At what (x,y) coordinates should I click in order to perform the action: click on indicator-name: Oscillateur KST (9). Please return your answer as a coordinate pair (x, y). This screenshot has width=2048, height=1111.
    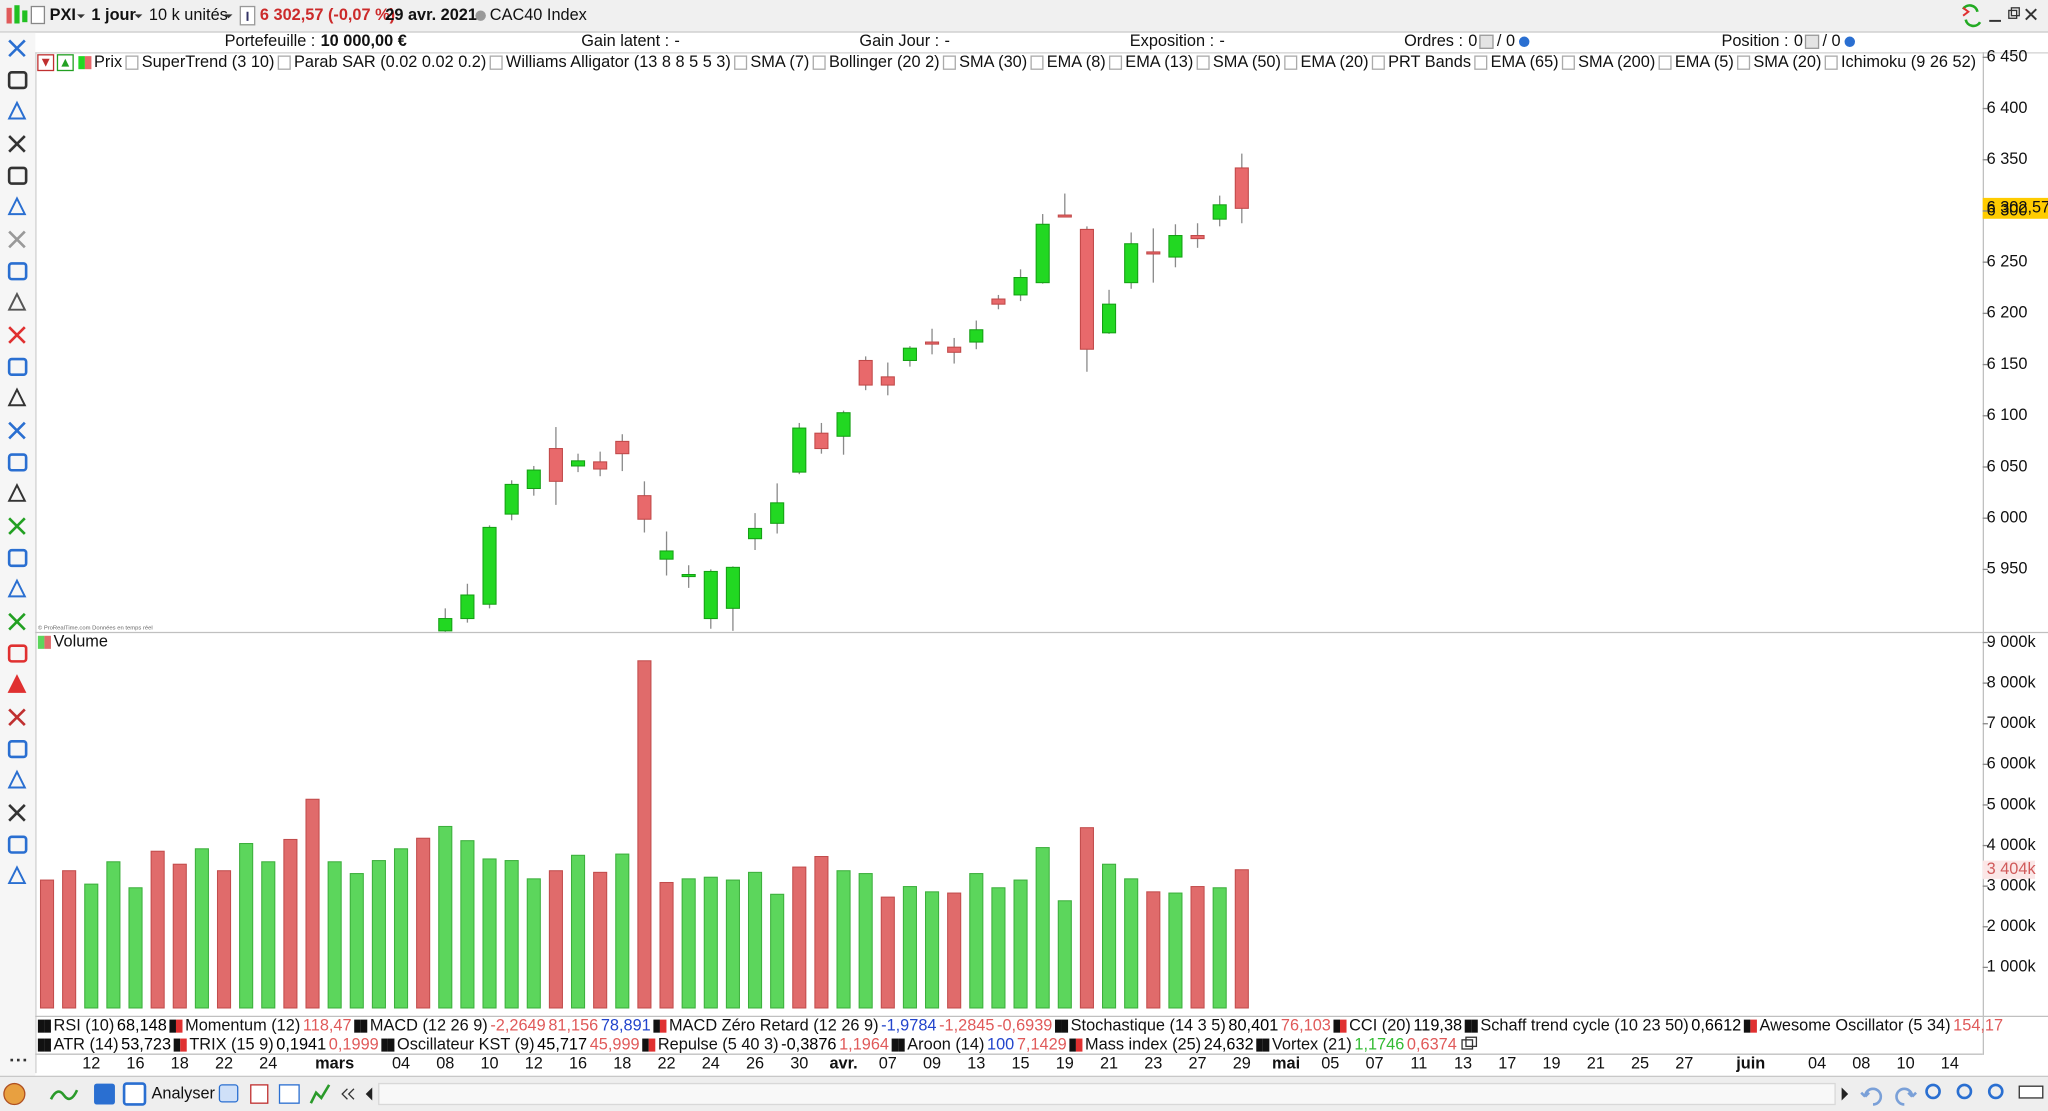
    Looking at the image, I should click on (466, 1044).